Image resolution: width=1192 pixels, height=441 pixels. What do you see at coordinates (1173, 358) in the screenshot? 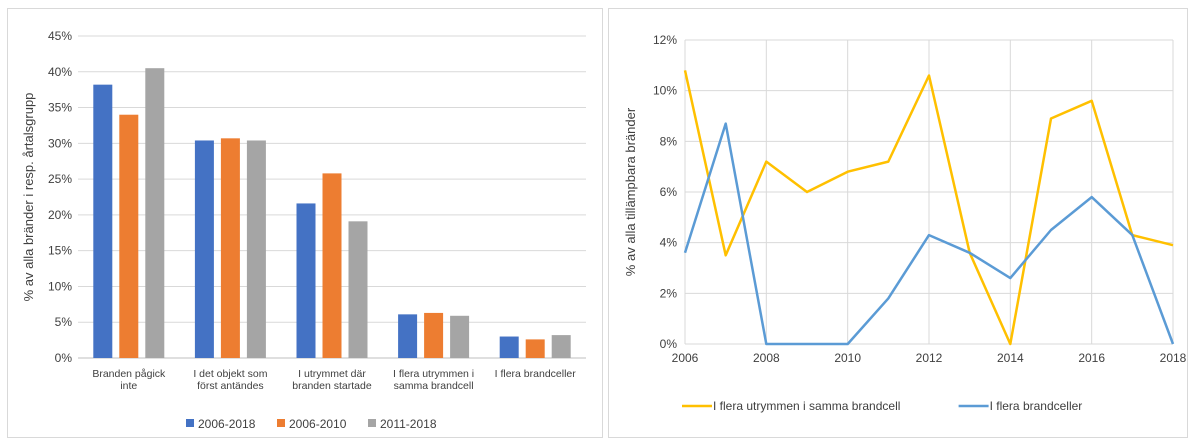
I see `x-tick-label: 2018` at bounding box center [1173, 358].